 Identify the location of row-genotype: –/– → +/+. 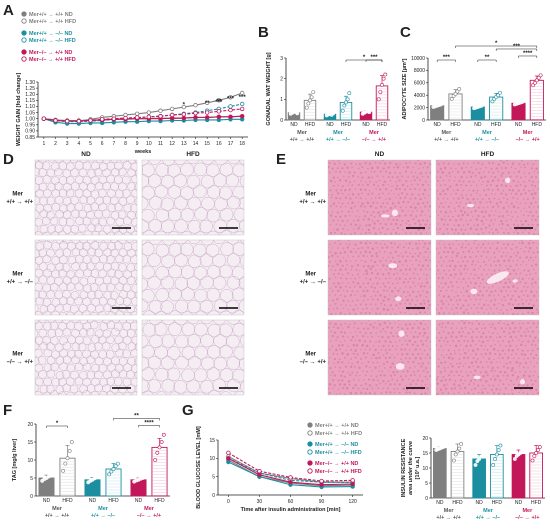
(20, 363).